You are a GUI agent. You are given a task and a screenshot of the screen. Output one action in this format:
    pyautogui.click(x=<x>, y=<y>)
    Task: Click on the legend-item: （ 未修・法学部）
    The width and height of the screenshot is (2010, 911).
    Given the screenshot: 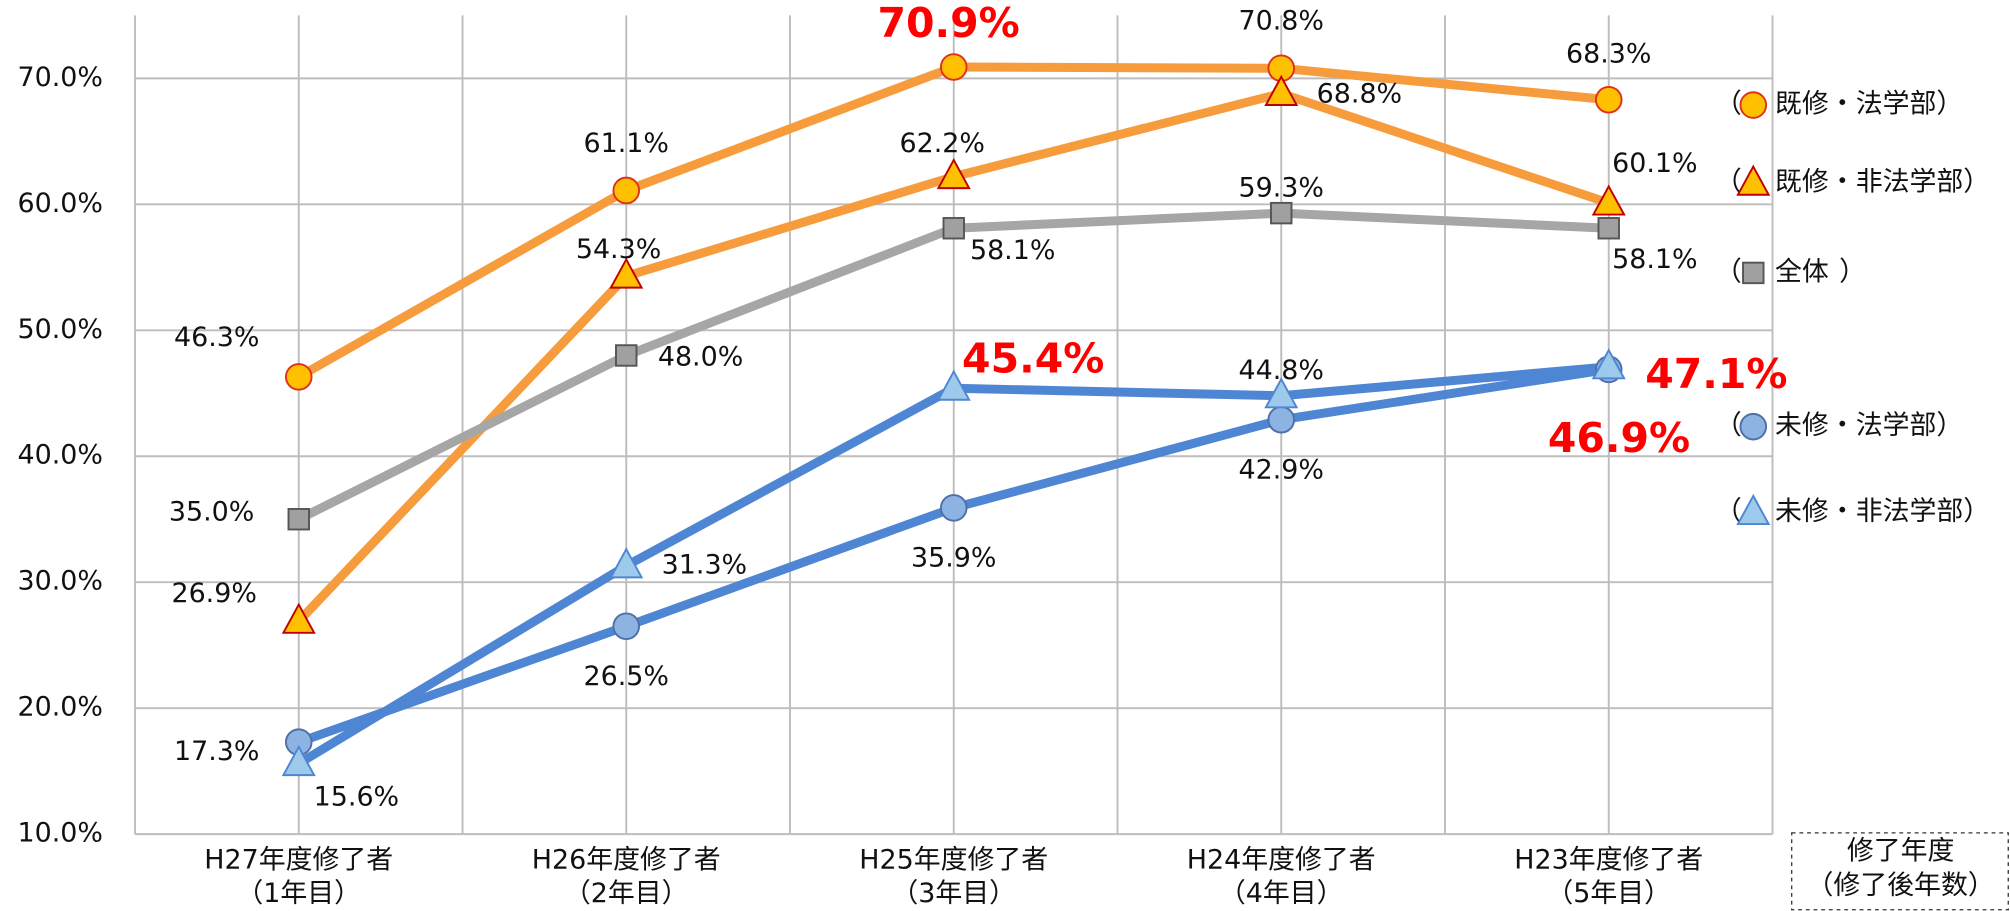 What is the action you would take?
    pyautogui.click(x=1839, y=425)
    